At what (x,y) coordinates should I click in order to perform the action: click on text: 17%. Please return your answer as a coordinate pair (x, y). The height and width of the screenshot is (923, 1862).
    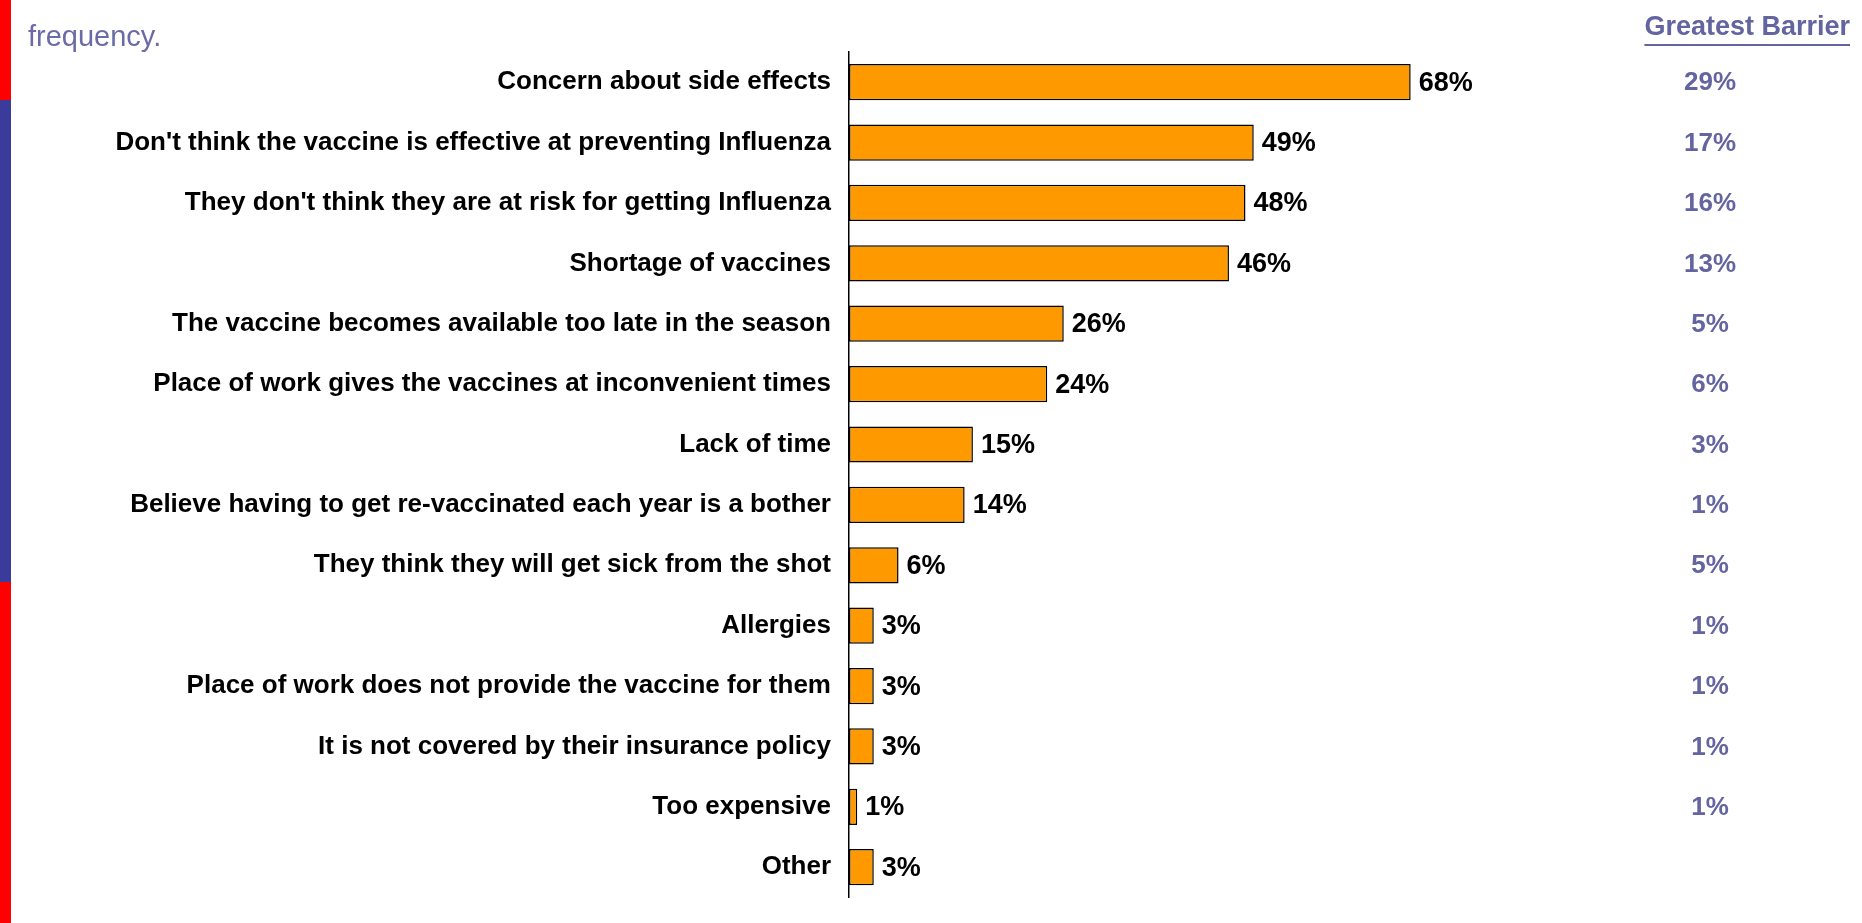
    Looking at the image, I should click on (1710, 141).